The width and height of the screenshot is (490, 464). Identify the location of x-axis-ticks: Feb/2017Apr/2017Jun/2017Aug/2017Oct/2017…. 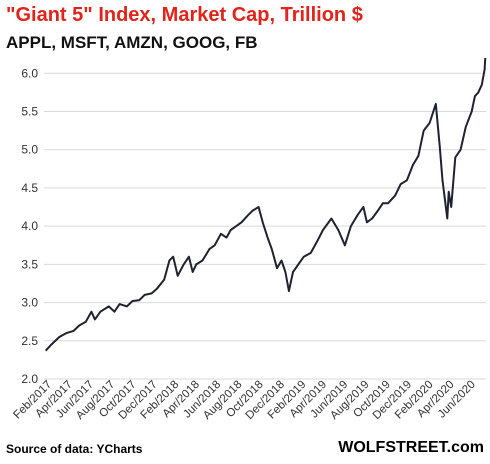
(244, 400).